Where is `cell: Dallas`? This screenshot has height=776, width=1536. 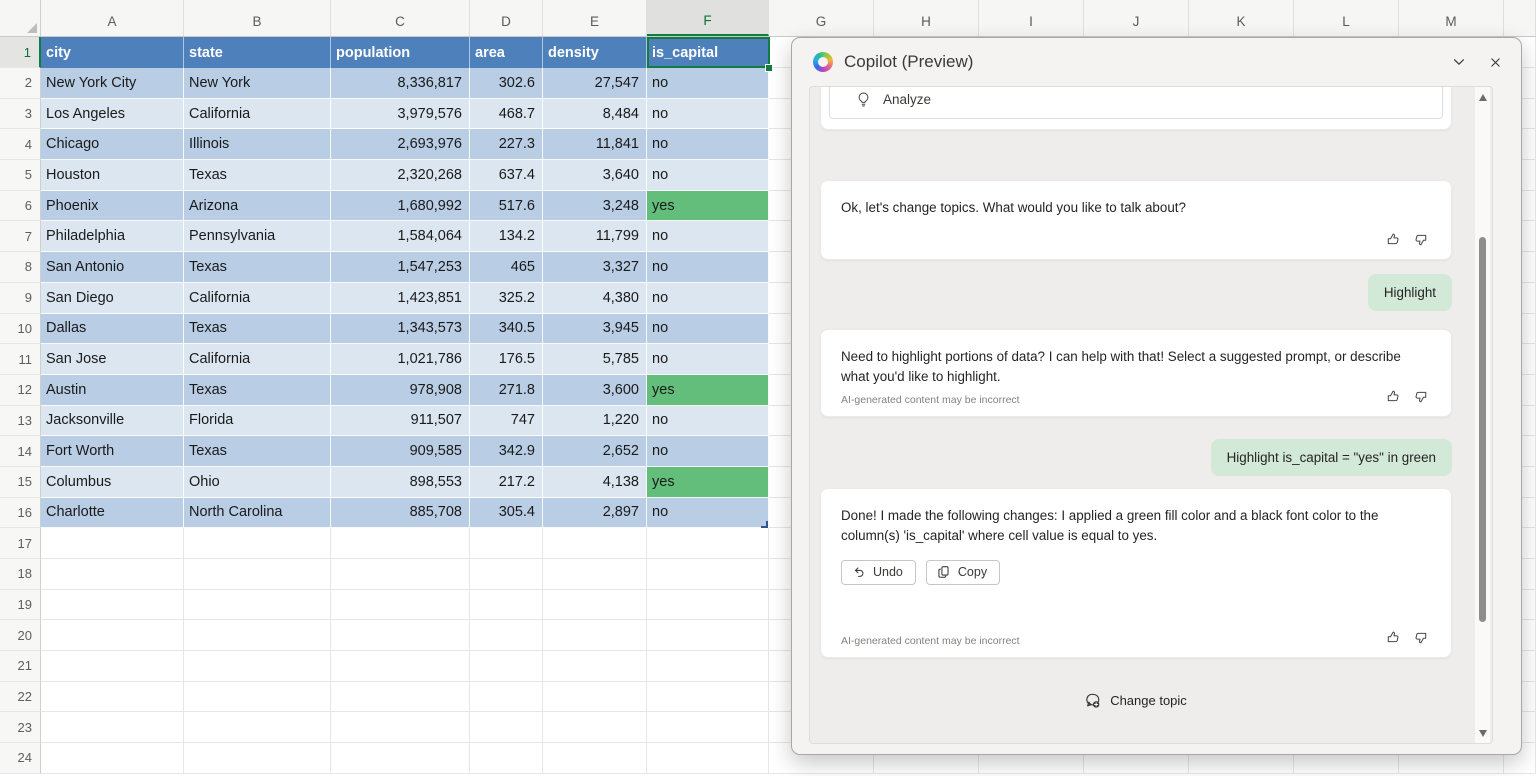
cell: Dallas is located at coordinates (112, 329).